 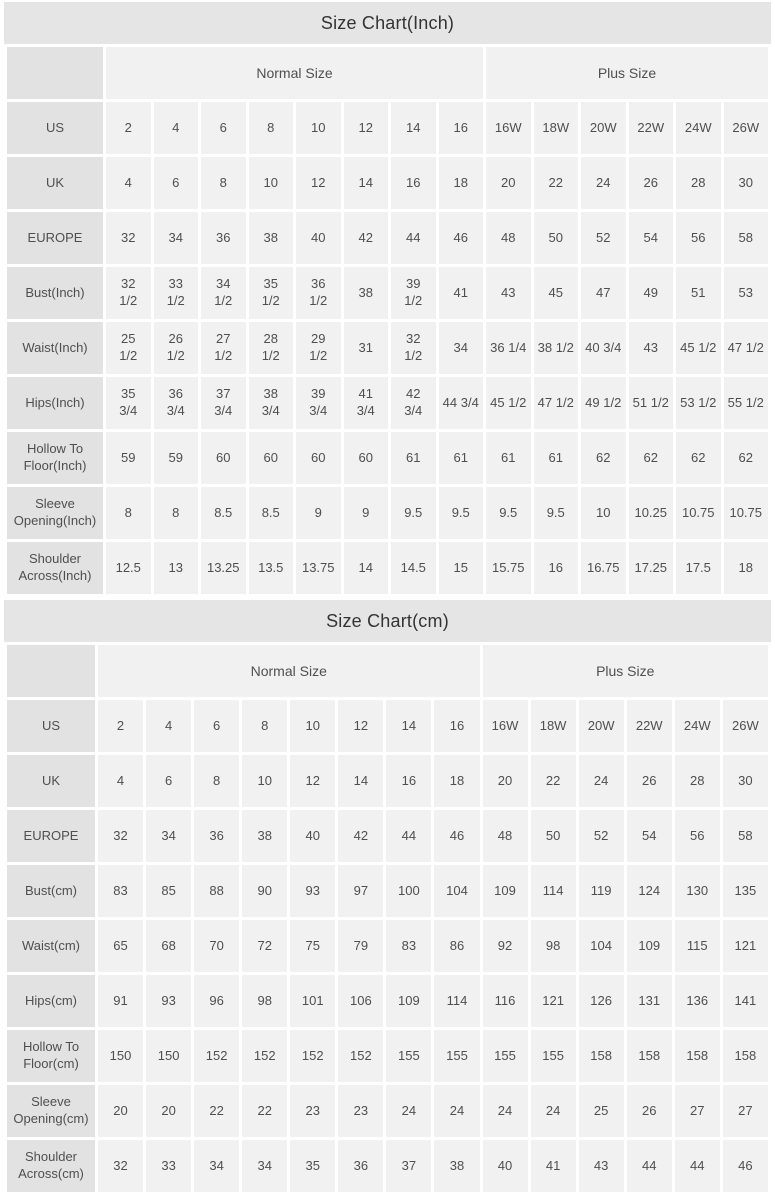 What do you see at coordinates (318, 403) in the screenshot?
I see `value-cell: 39 3/4` at bounding box center [318, 403].